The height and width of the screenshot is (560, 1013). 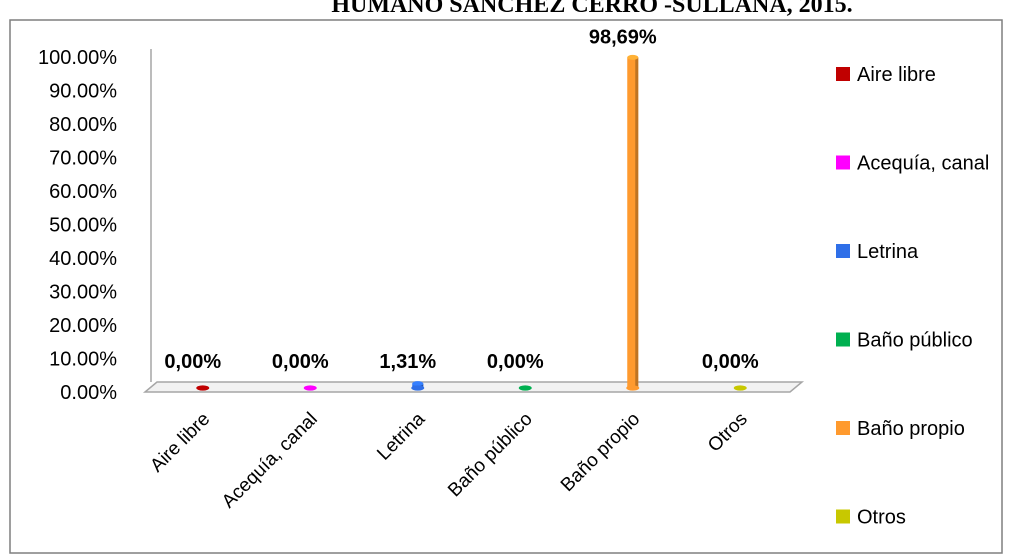 What do you see at coordinates (83, 192) in the screenshot?
I see `y-tick-label: 60.00%` at bounding box center [83, 192].